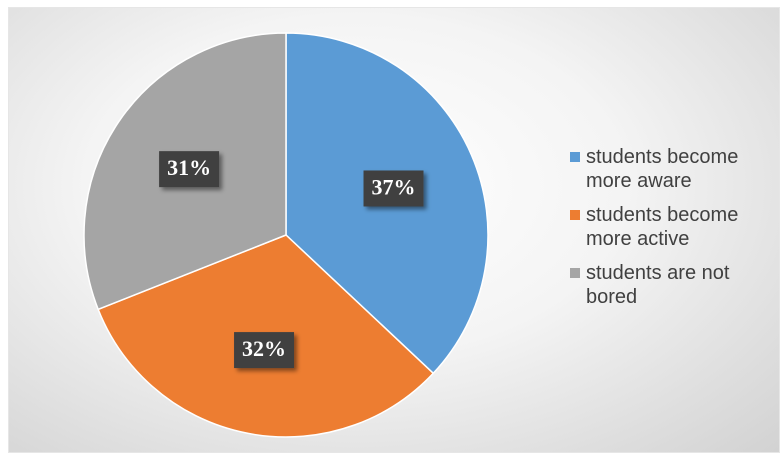  I want to click on legend-item-1: students become more aware, so click(672, 169).